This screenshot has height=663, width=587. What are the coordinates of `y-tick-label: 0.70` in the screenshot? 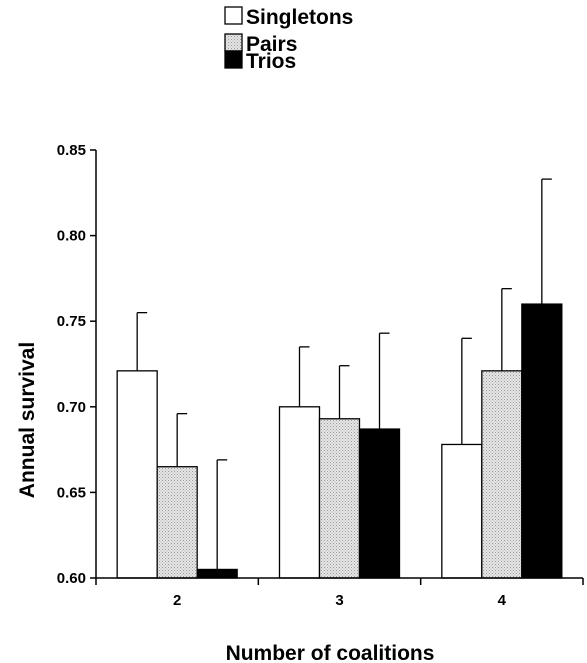 It's located at (71, 407).